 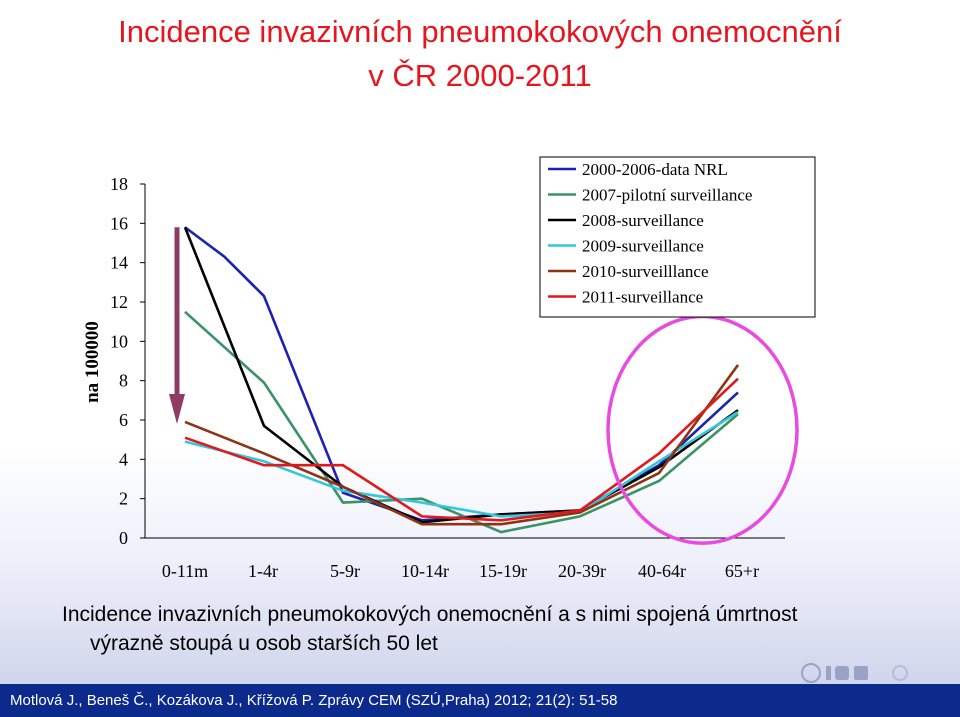 What do you see at coordinates (123, 499) in the screenshot?
I see `y-tick-label: 2` at bounding box center [123, 499].